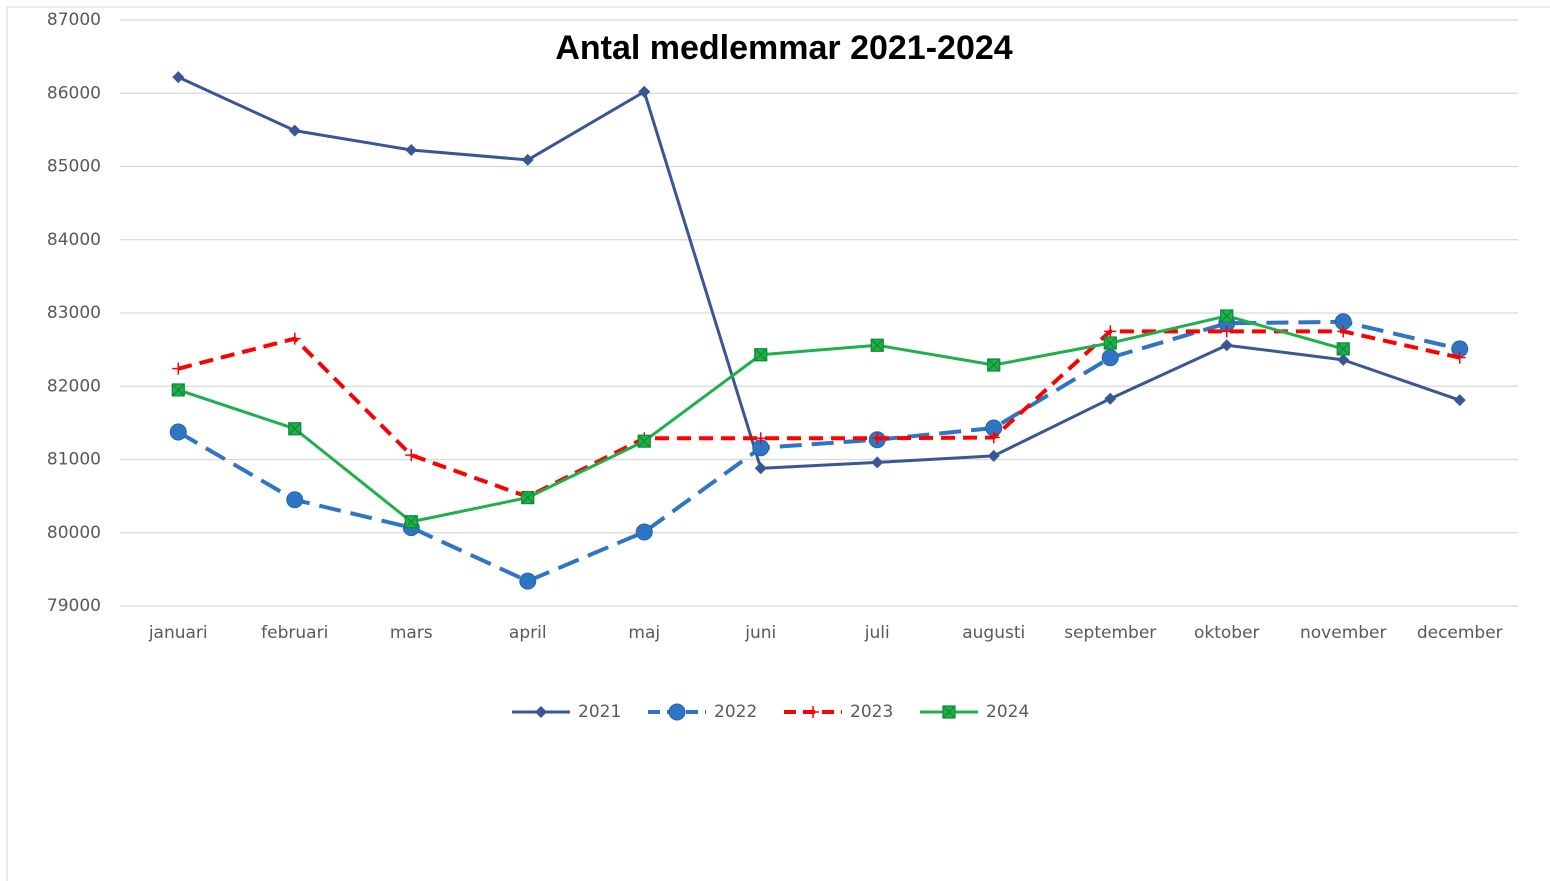 The image size is (1550, 881). Describe the element at coordinates (871, 712) in the screenshot. I see `legend-label: 2023` at that location.